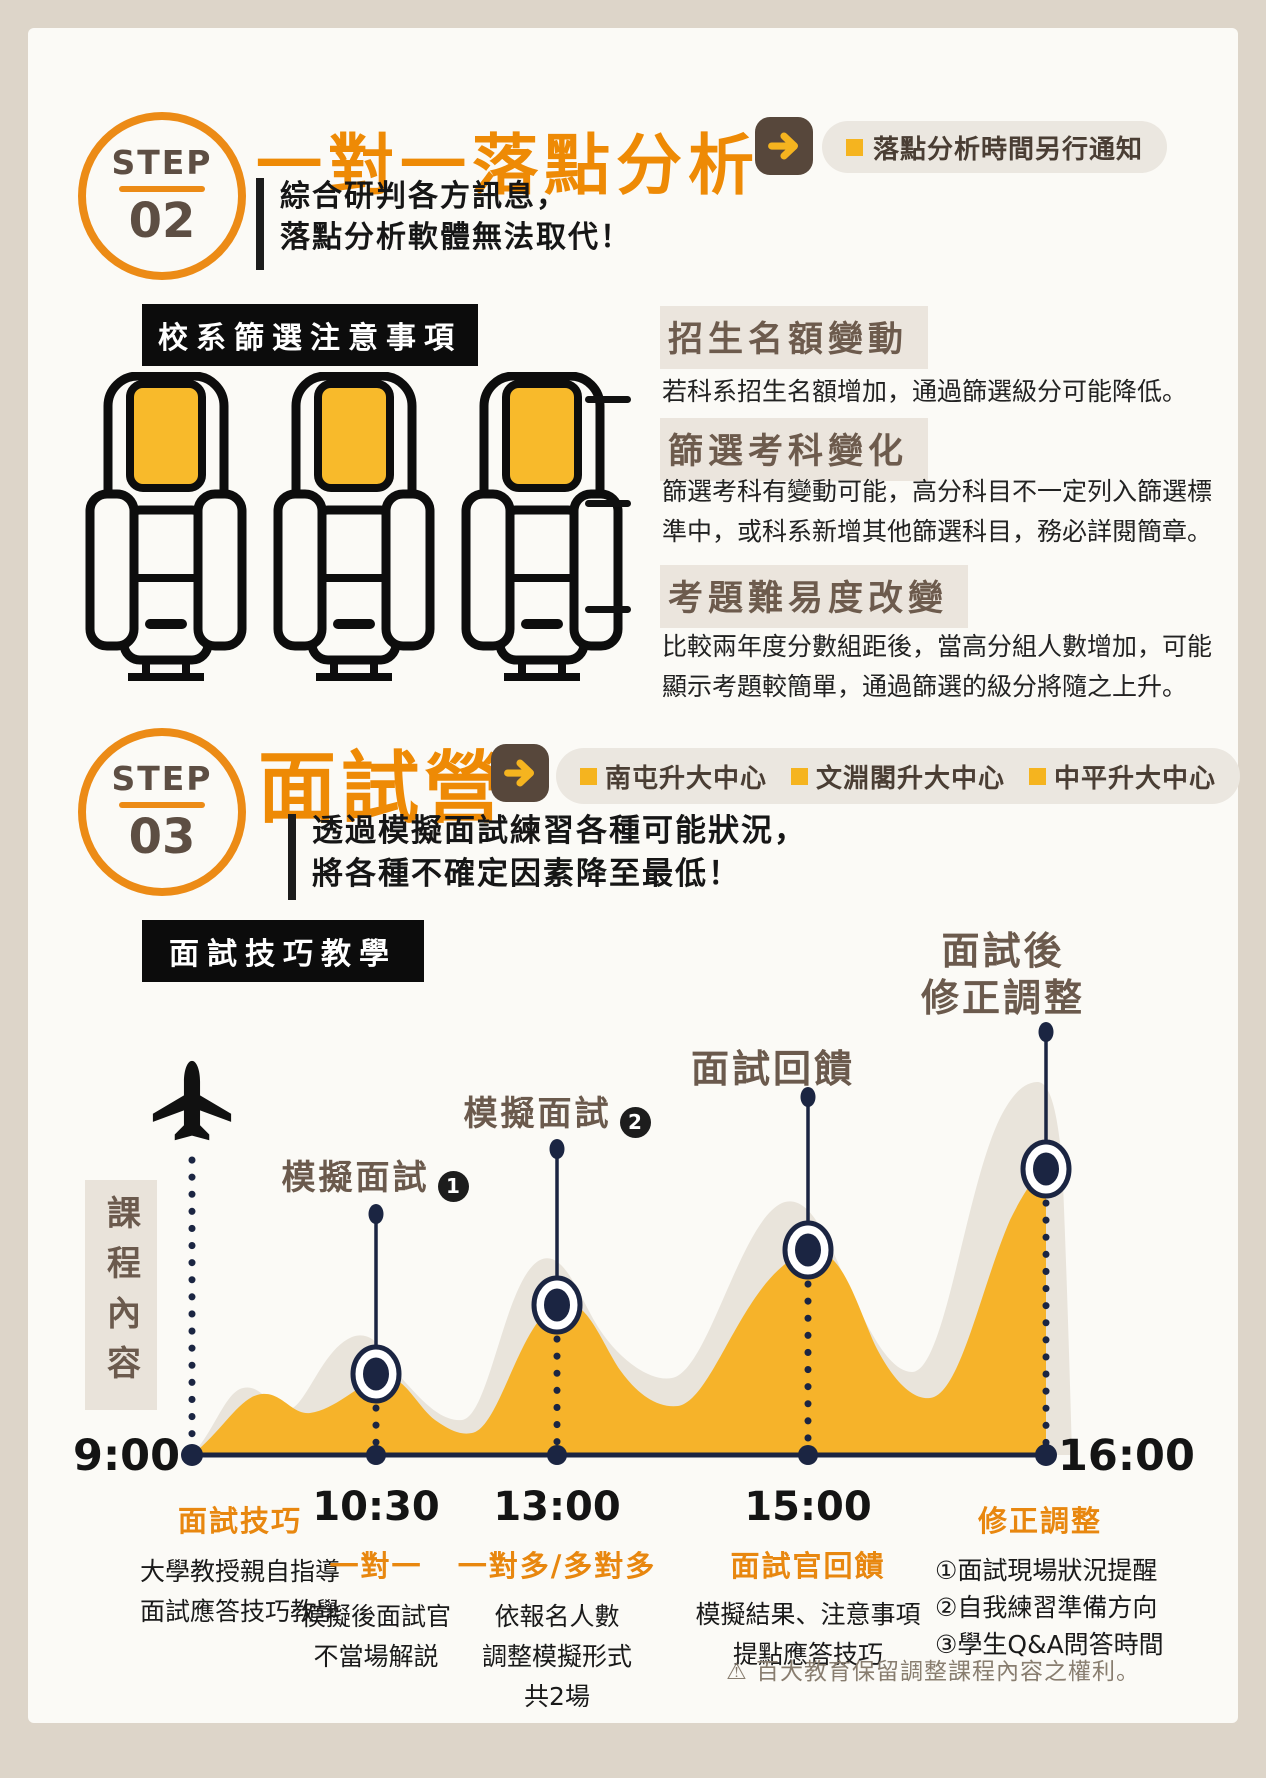 This screenshot has height=1778, width=1266. Describe the element at coordinates (559, 853) in the screenshot. I see `step-03-quote: 透過模擬面試練習各種可能狀況， 將各種不確定因素降至最低！` at that location.